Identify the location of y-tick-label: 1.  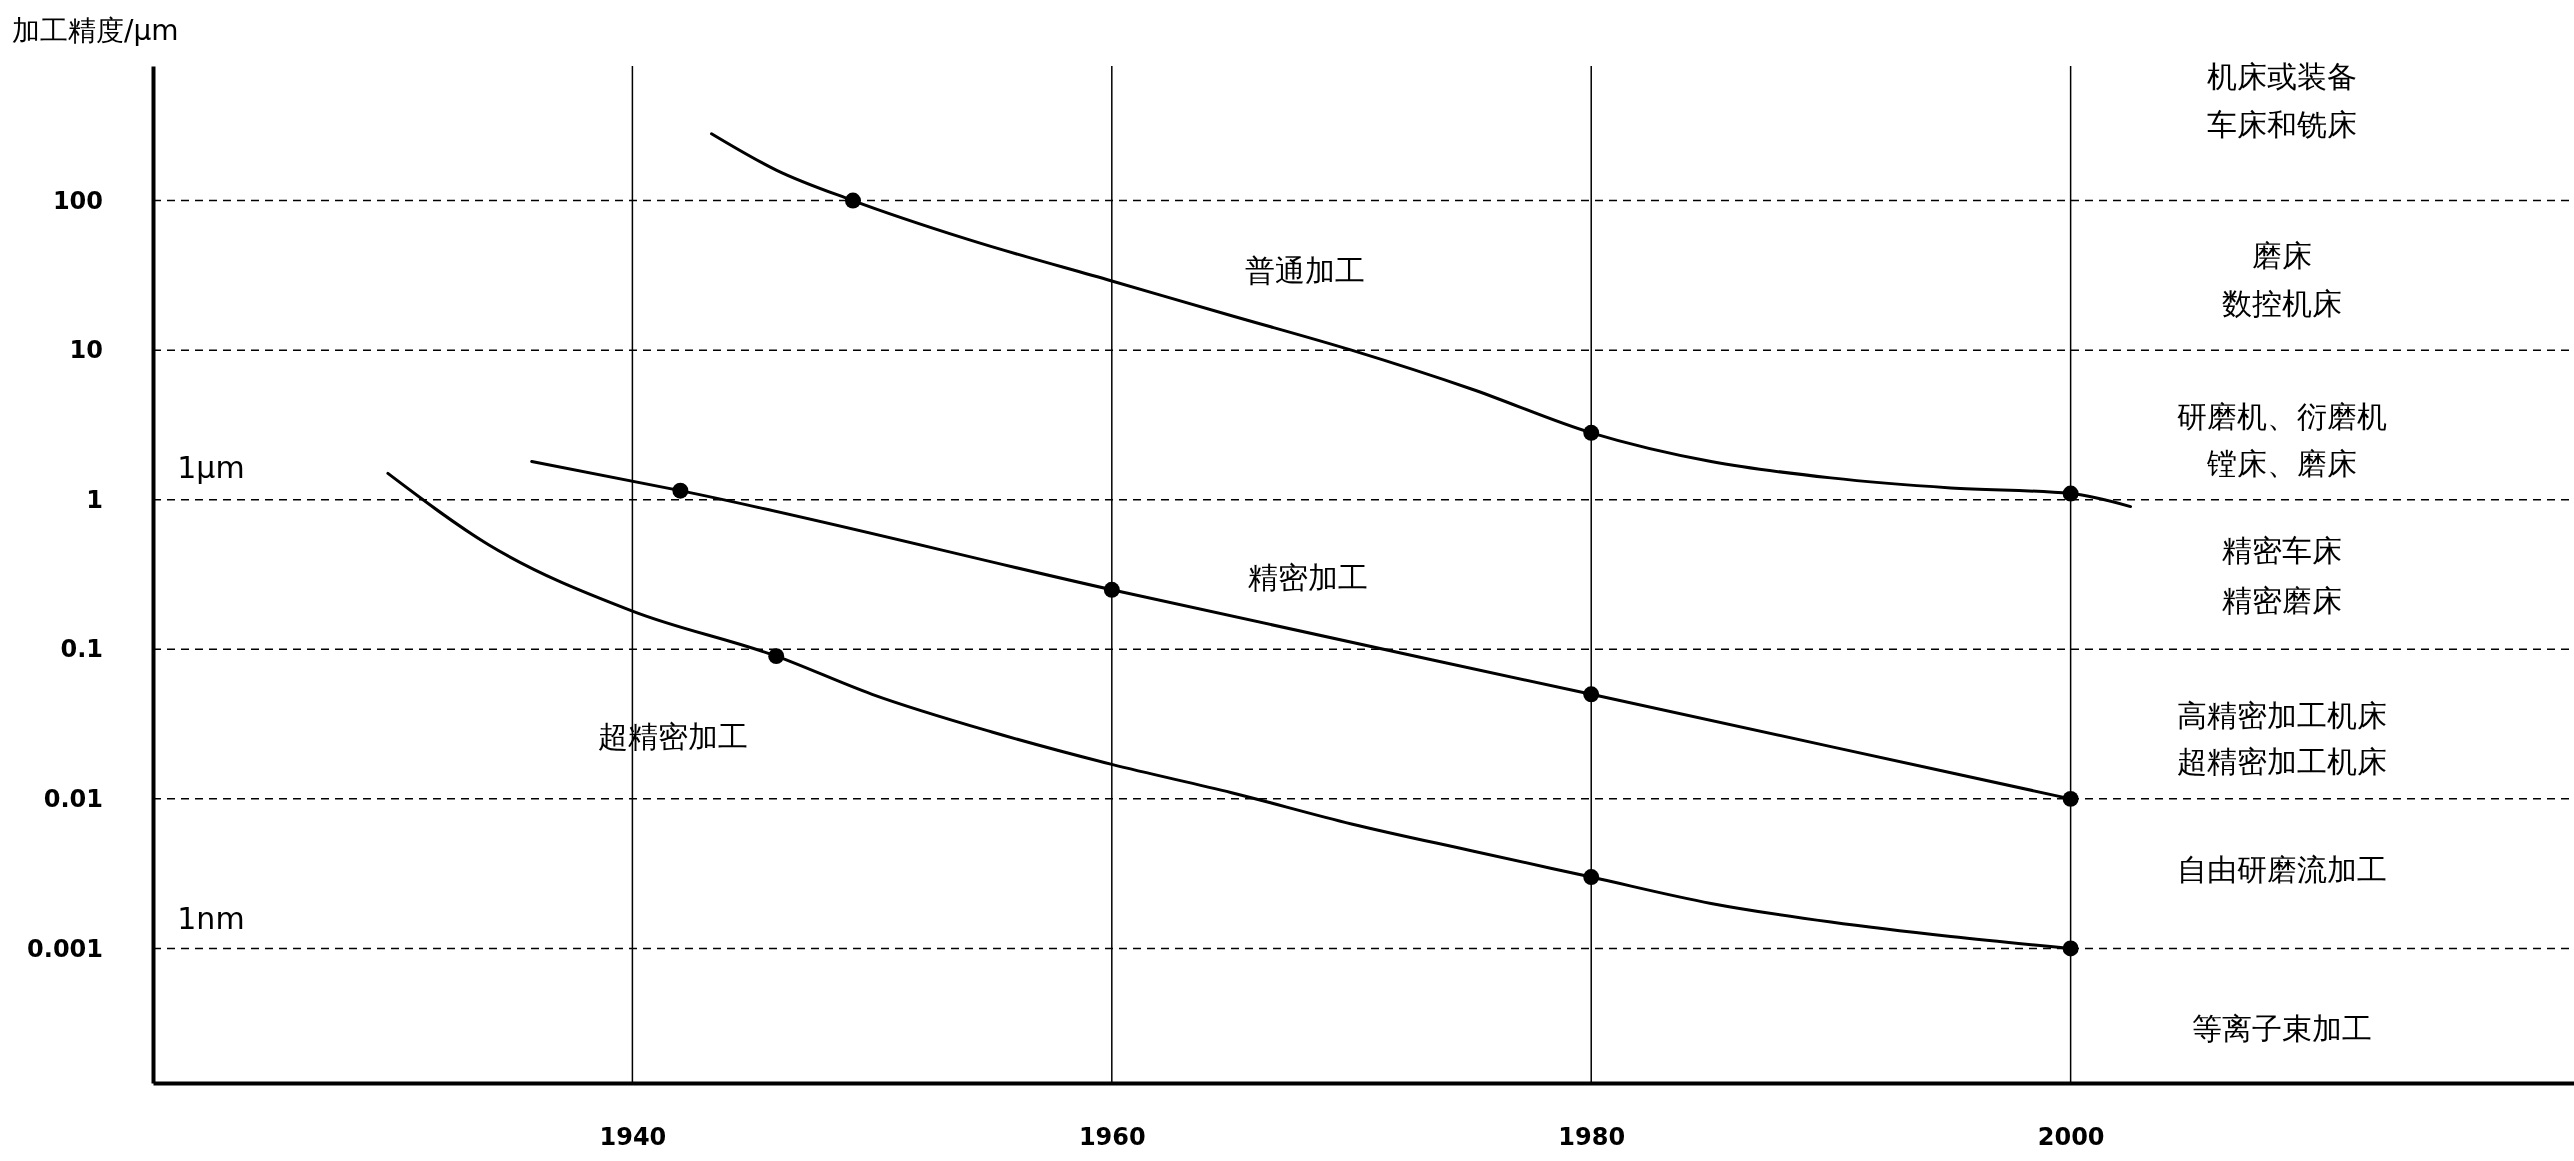
(94, 499).